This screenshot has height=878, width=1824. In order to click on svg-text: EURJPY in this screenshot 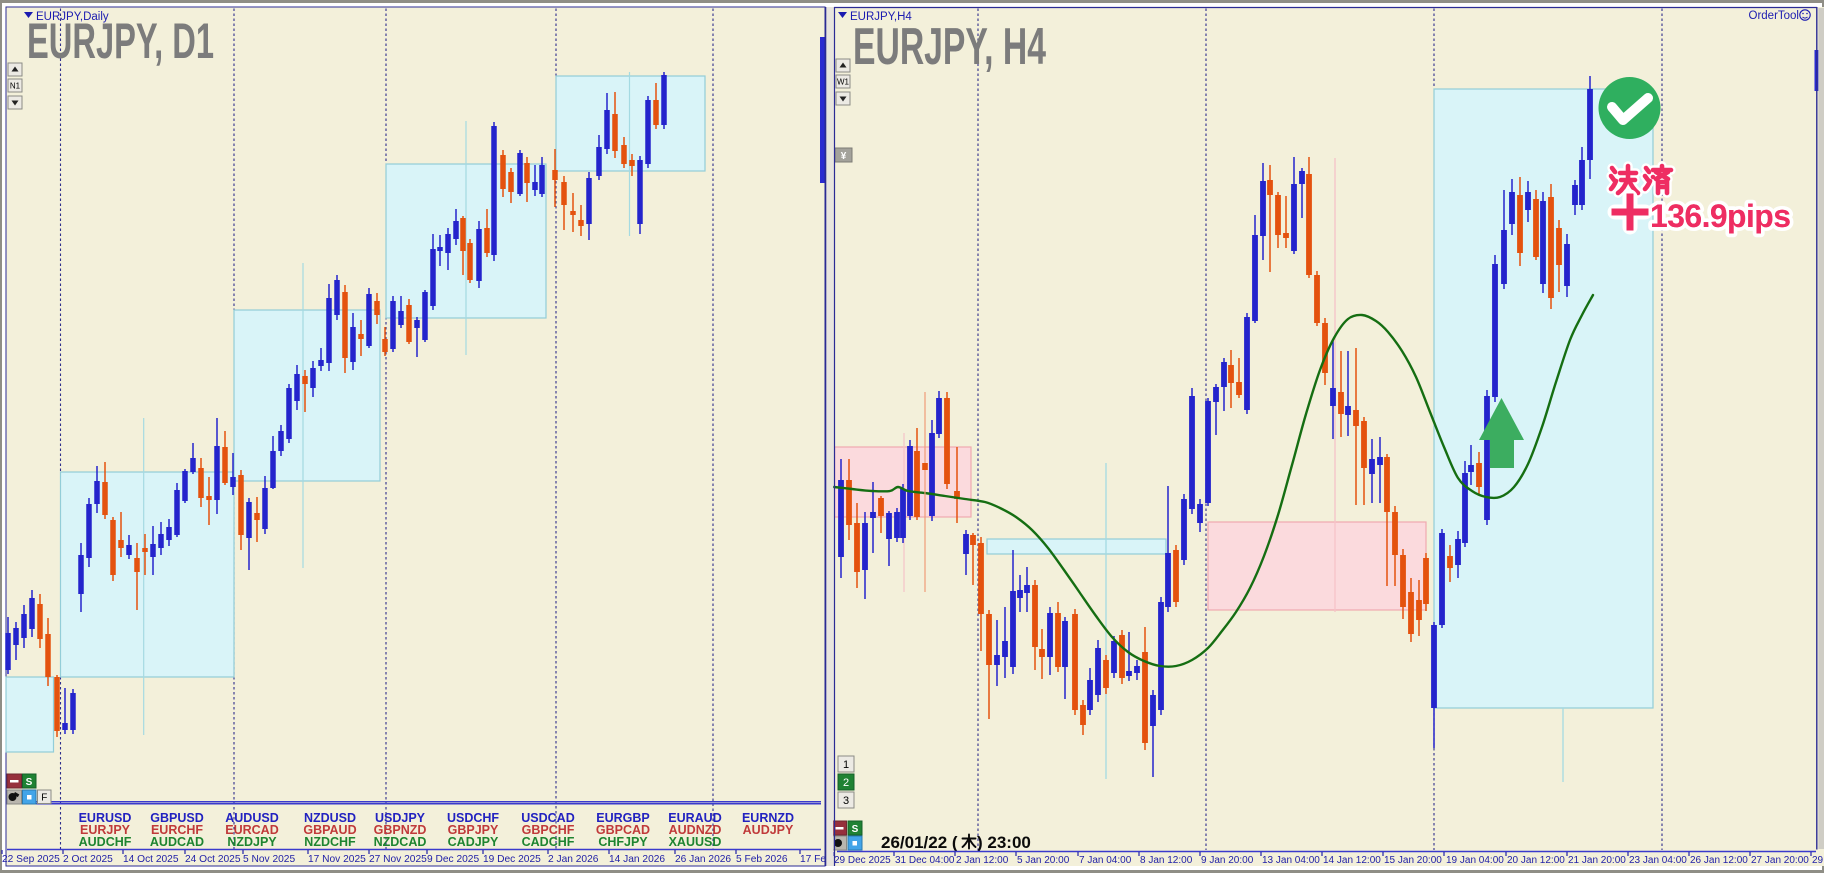, I will do `click(105, 830)`.